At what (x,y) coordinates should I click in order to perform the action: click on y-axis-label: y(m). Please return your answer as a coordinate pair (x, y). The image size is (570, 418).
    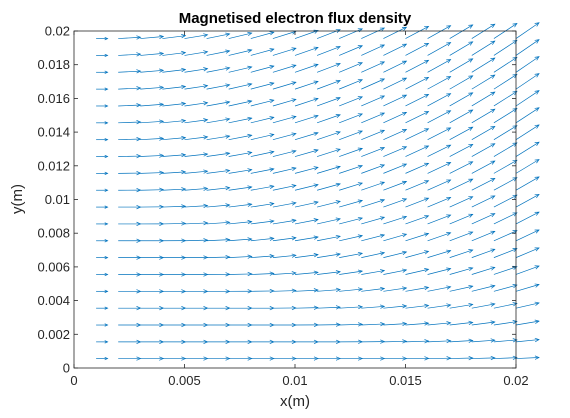
    Looking at the image, I should click on (17, 199).